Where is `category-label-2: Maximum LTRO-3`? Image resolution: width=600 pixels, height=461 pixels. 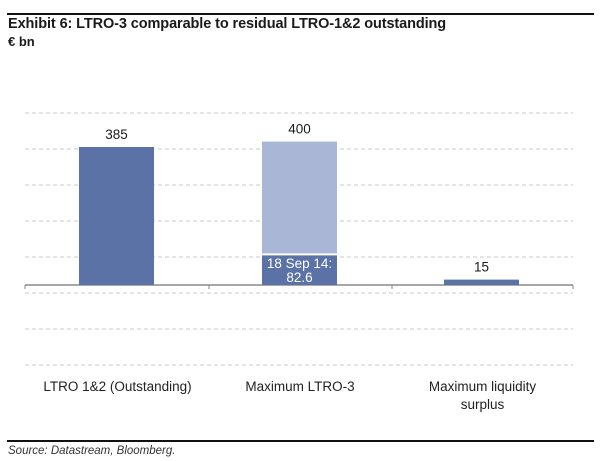
category-label-2: Maximum LTRO-3 is located at coordinates (300, 386).